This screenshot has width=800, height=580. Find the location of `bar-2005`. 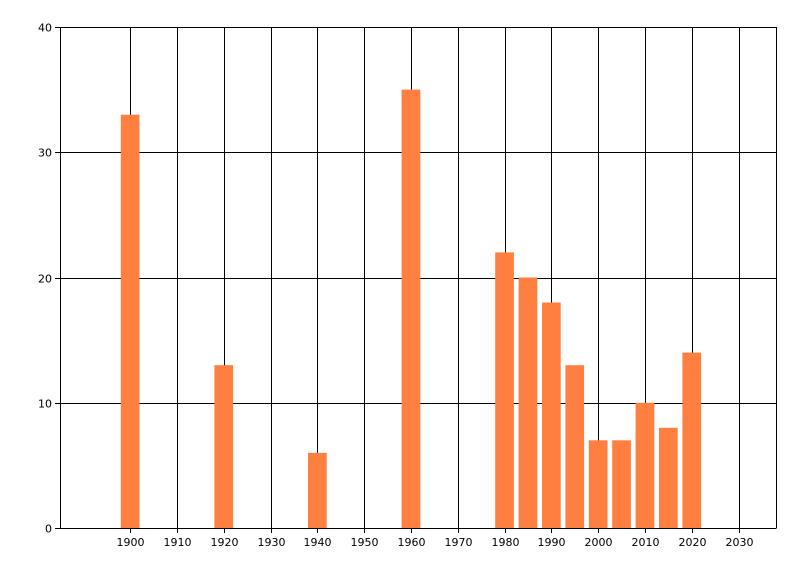

bar-2005 is located at coordinates (621, 484).